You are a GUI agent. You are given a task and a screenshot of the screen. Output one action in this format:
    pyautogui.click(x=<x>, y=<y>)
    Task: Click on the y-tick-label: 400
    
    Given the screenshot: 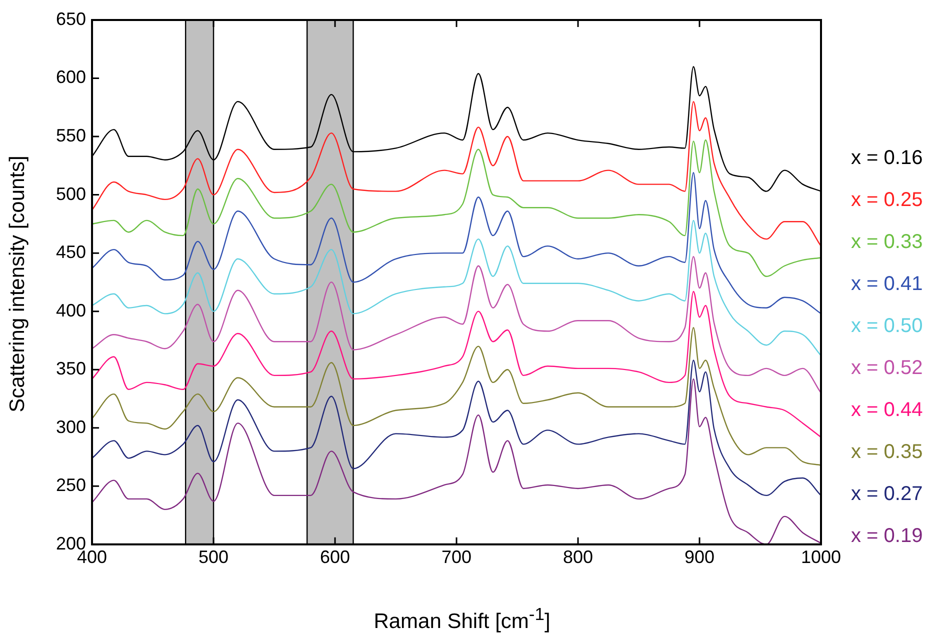 What is the action you would take?
    pyautogui.click(x=71, y=310)
    